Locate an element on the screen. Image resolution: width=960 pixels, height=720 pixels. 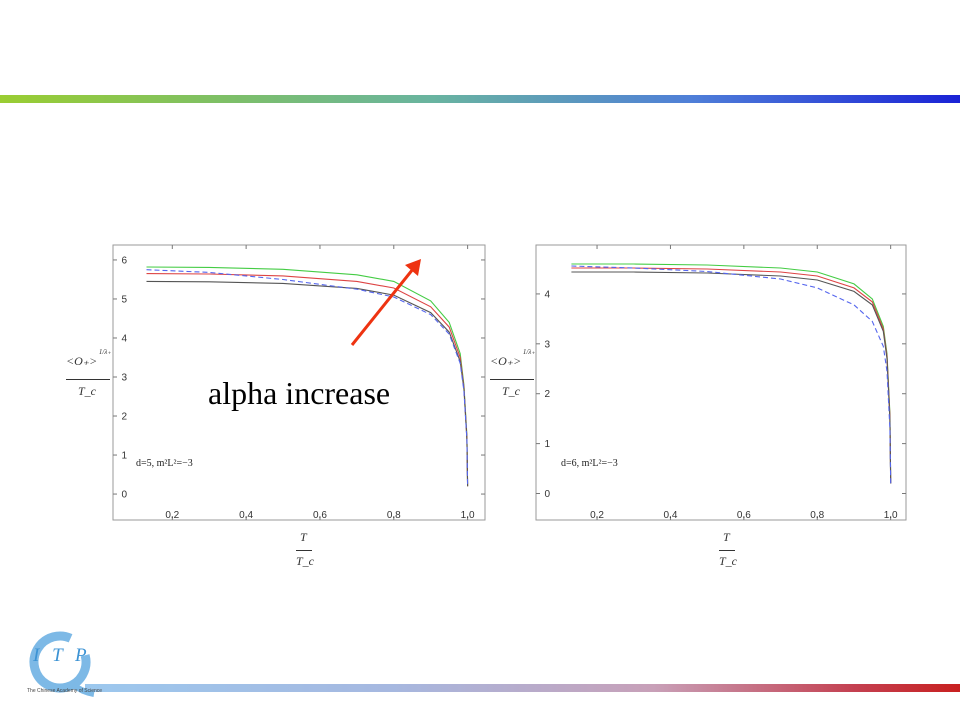
chart-left-xlabel-den: T_c is located at coordinates (305, 561).